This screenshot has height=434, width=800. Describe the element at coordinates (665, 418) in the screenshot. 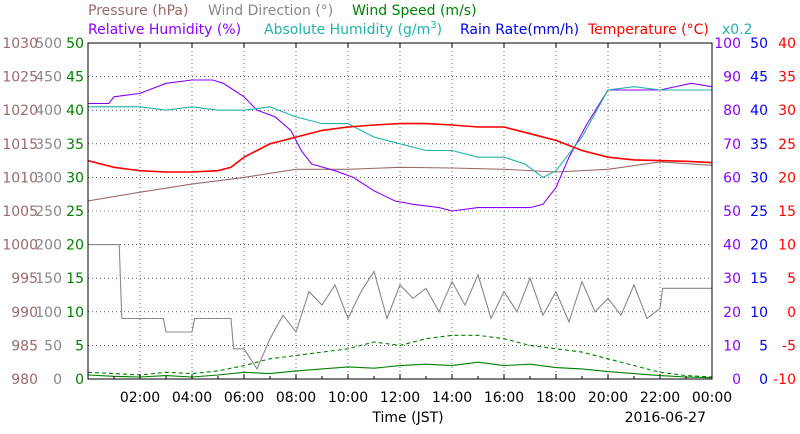

I see `chart-date: 2016-06-27` at that location.